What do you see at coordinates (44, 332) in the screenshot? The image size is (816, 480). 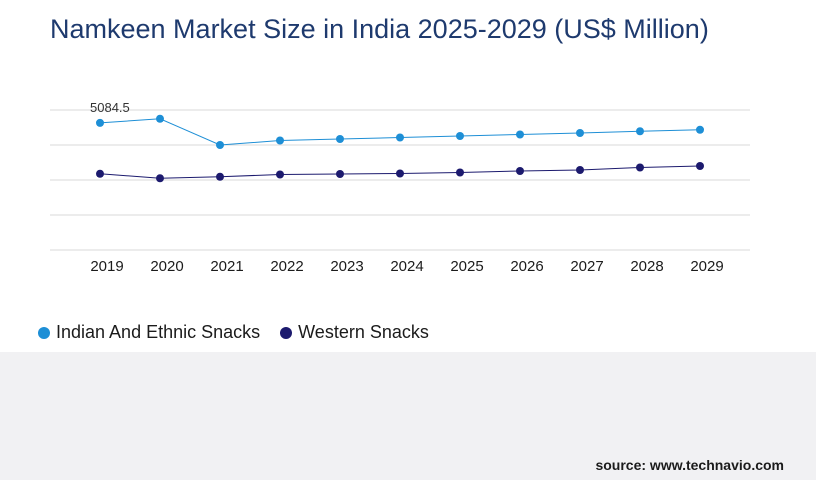 I see `legend-marker-indian` at bounding box center [44, 332].